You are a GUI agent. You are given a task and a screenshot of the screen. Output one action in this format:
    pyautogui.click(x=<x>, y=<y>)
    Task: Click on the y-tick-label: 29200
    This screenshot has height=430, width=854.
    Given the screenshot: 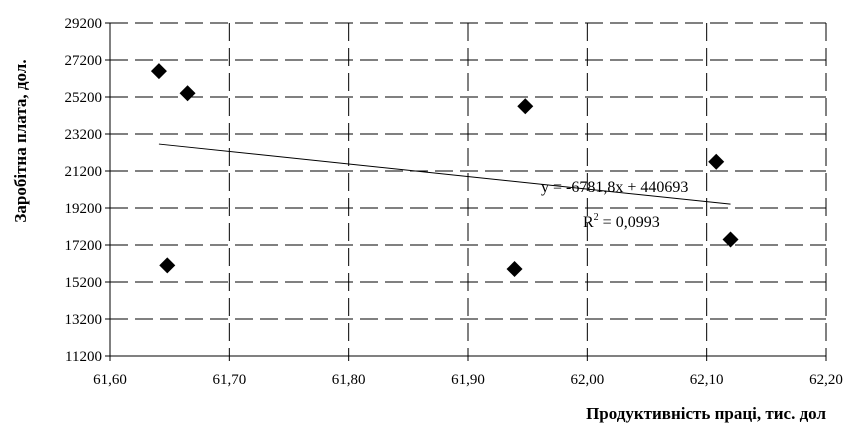 What is the action you would take?
    pyautogui.click(x=84, y=24)
    